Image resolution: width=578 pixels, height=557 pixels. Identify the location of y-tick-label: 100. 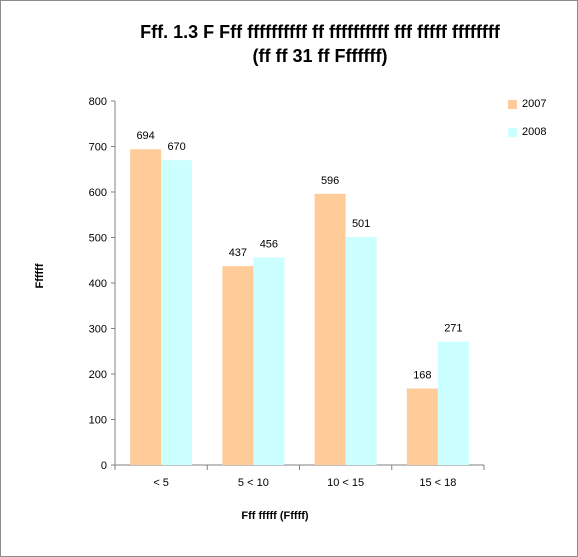
(98, 421).